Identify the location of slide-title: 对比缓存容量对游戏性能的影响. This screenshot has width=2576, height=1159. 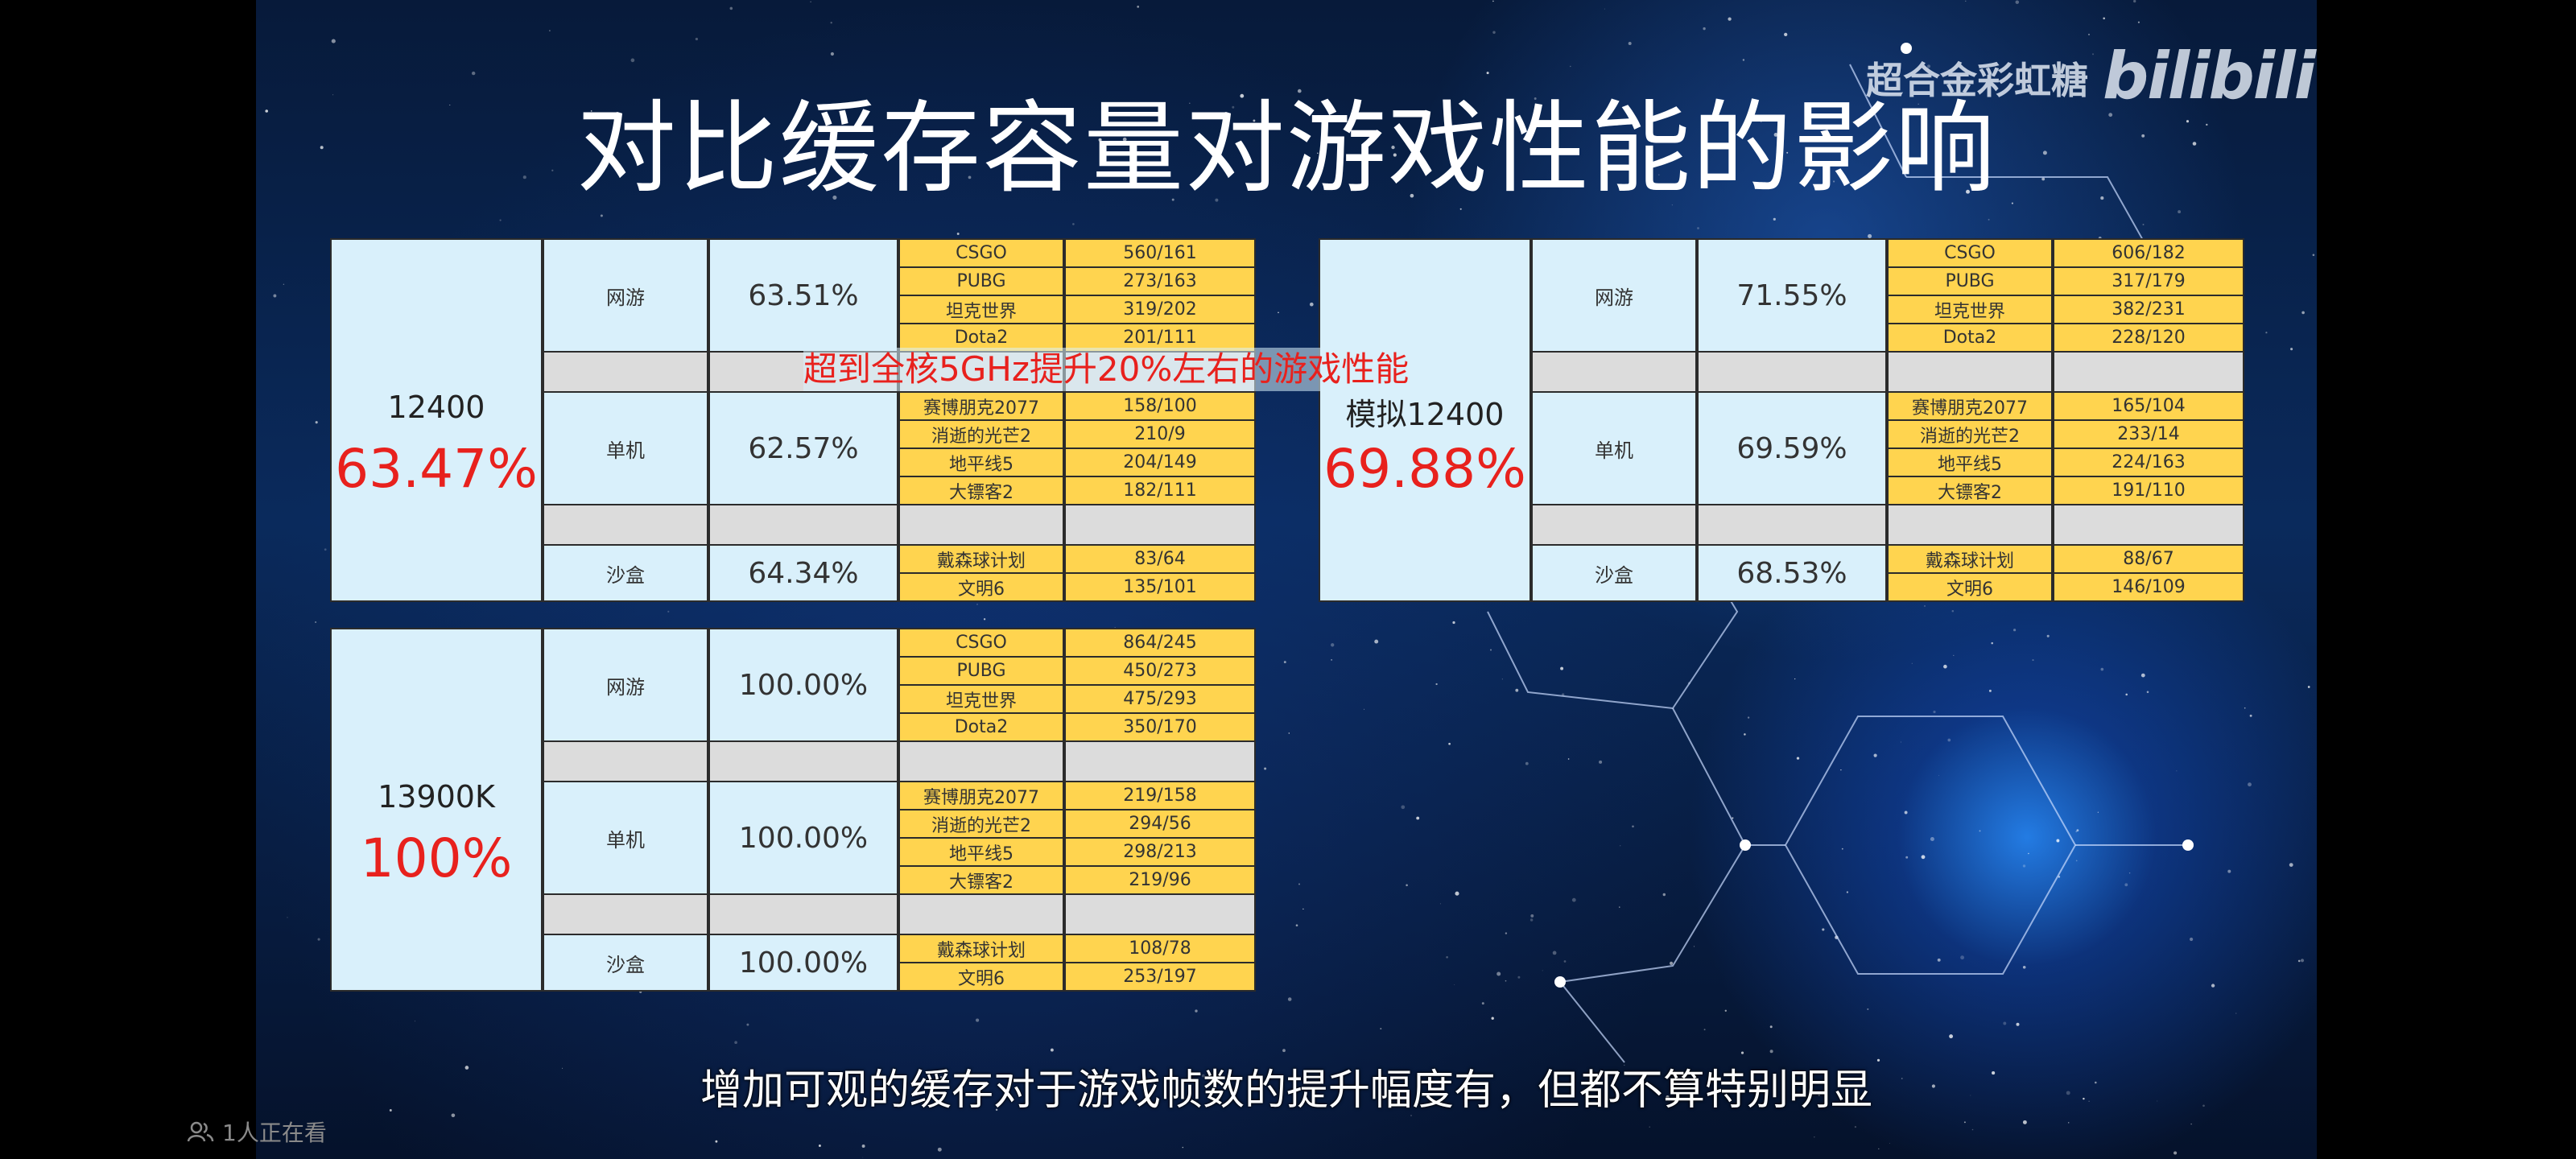
(1286, 149).